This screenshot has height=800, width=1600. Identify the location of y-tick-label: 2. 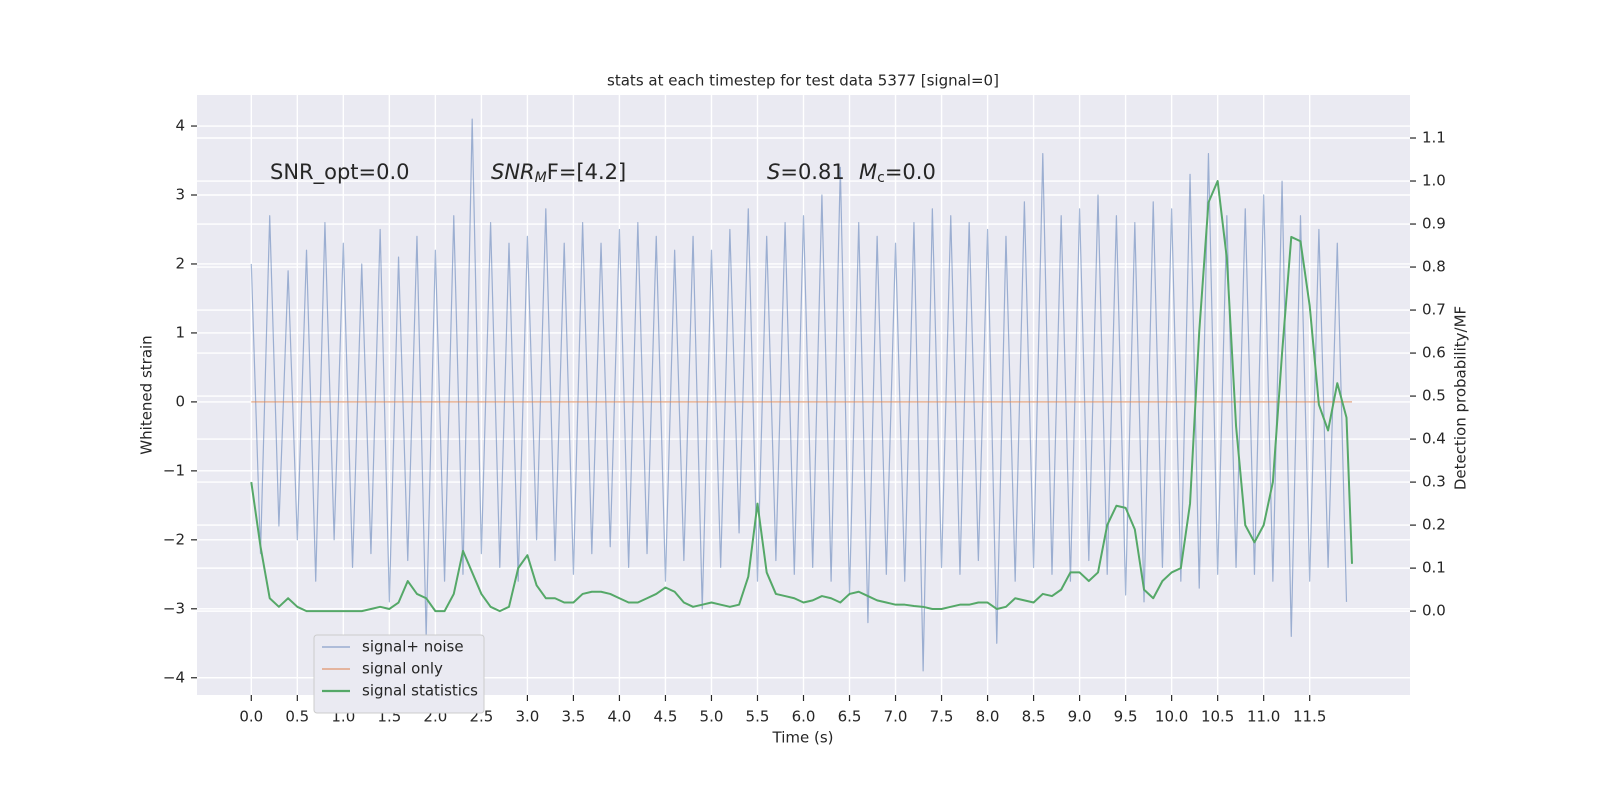
(180, 263).